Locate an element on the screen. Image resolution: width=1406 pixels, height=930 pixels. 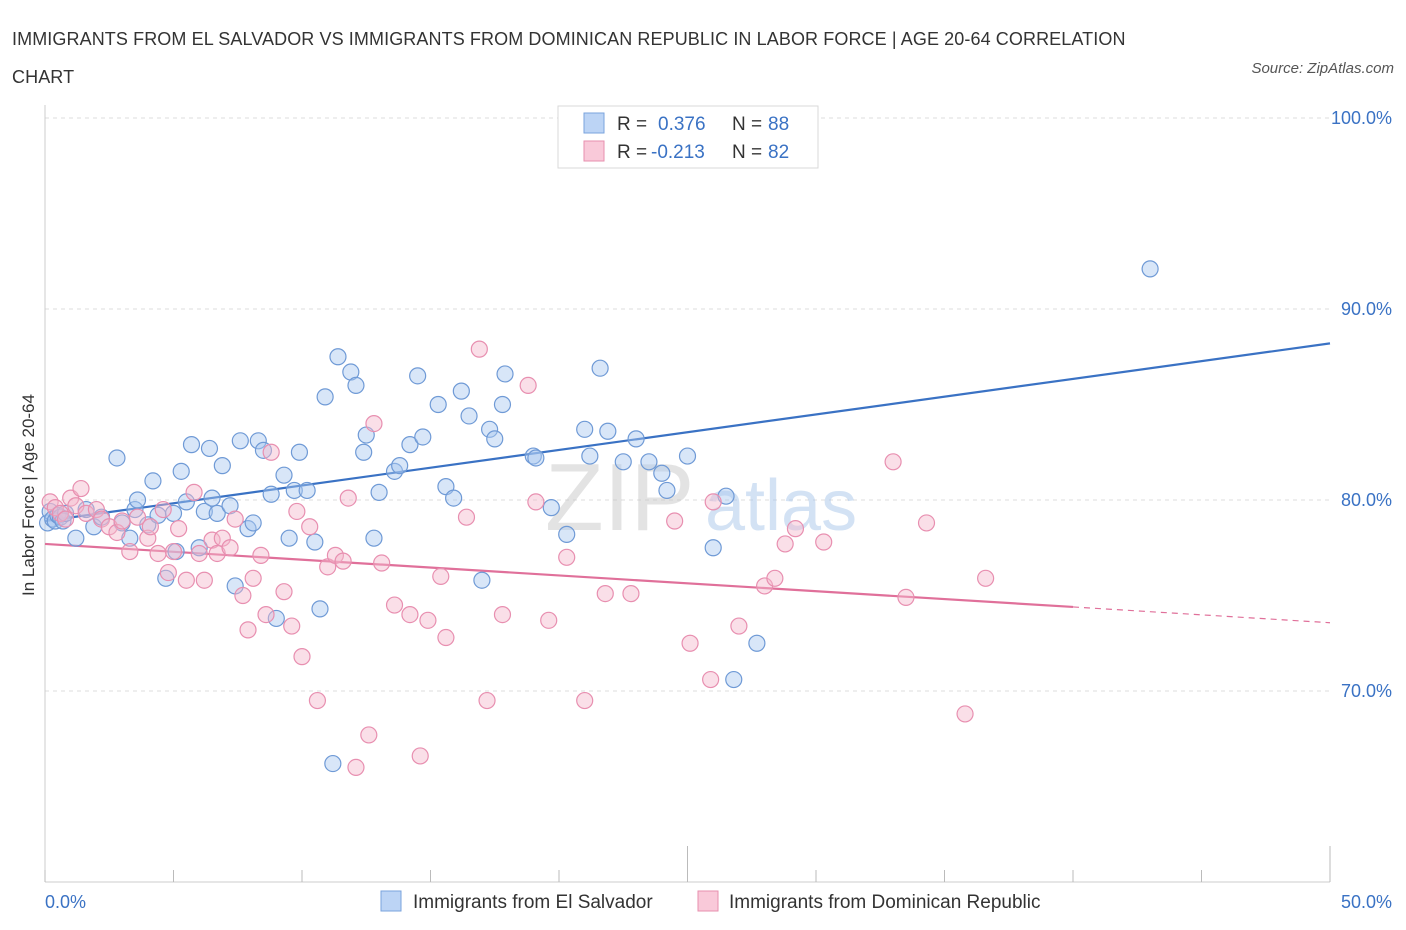
legend-r-label-2: R = is located at coordinates (632, 152).